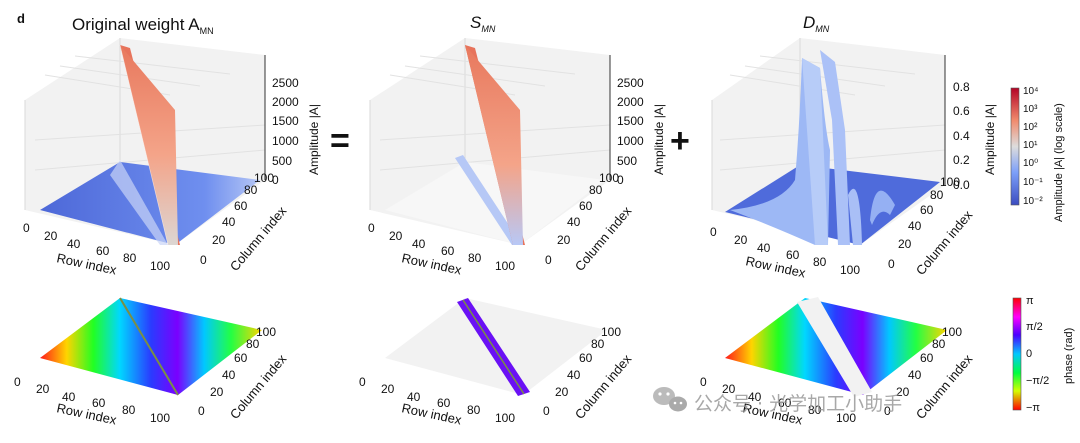 This screenshot has width=1080, height=443. Describe the element at coordinates (1034, 327) in the screenshot. I see `svg-text: π/2` at that location.